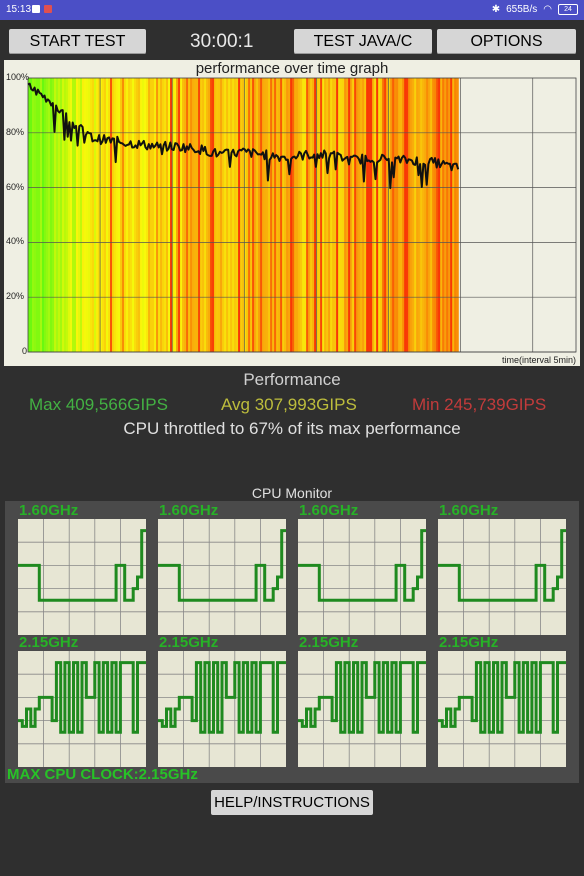 The height and width of the screenshot is (876, 584). I want to click on help-instructions-button: HELP/INSTRUCTIONS, so click(292, 802).